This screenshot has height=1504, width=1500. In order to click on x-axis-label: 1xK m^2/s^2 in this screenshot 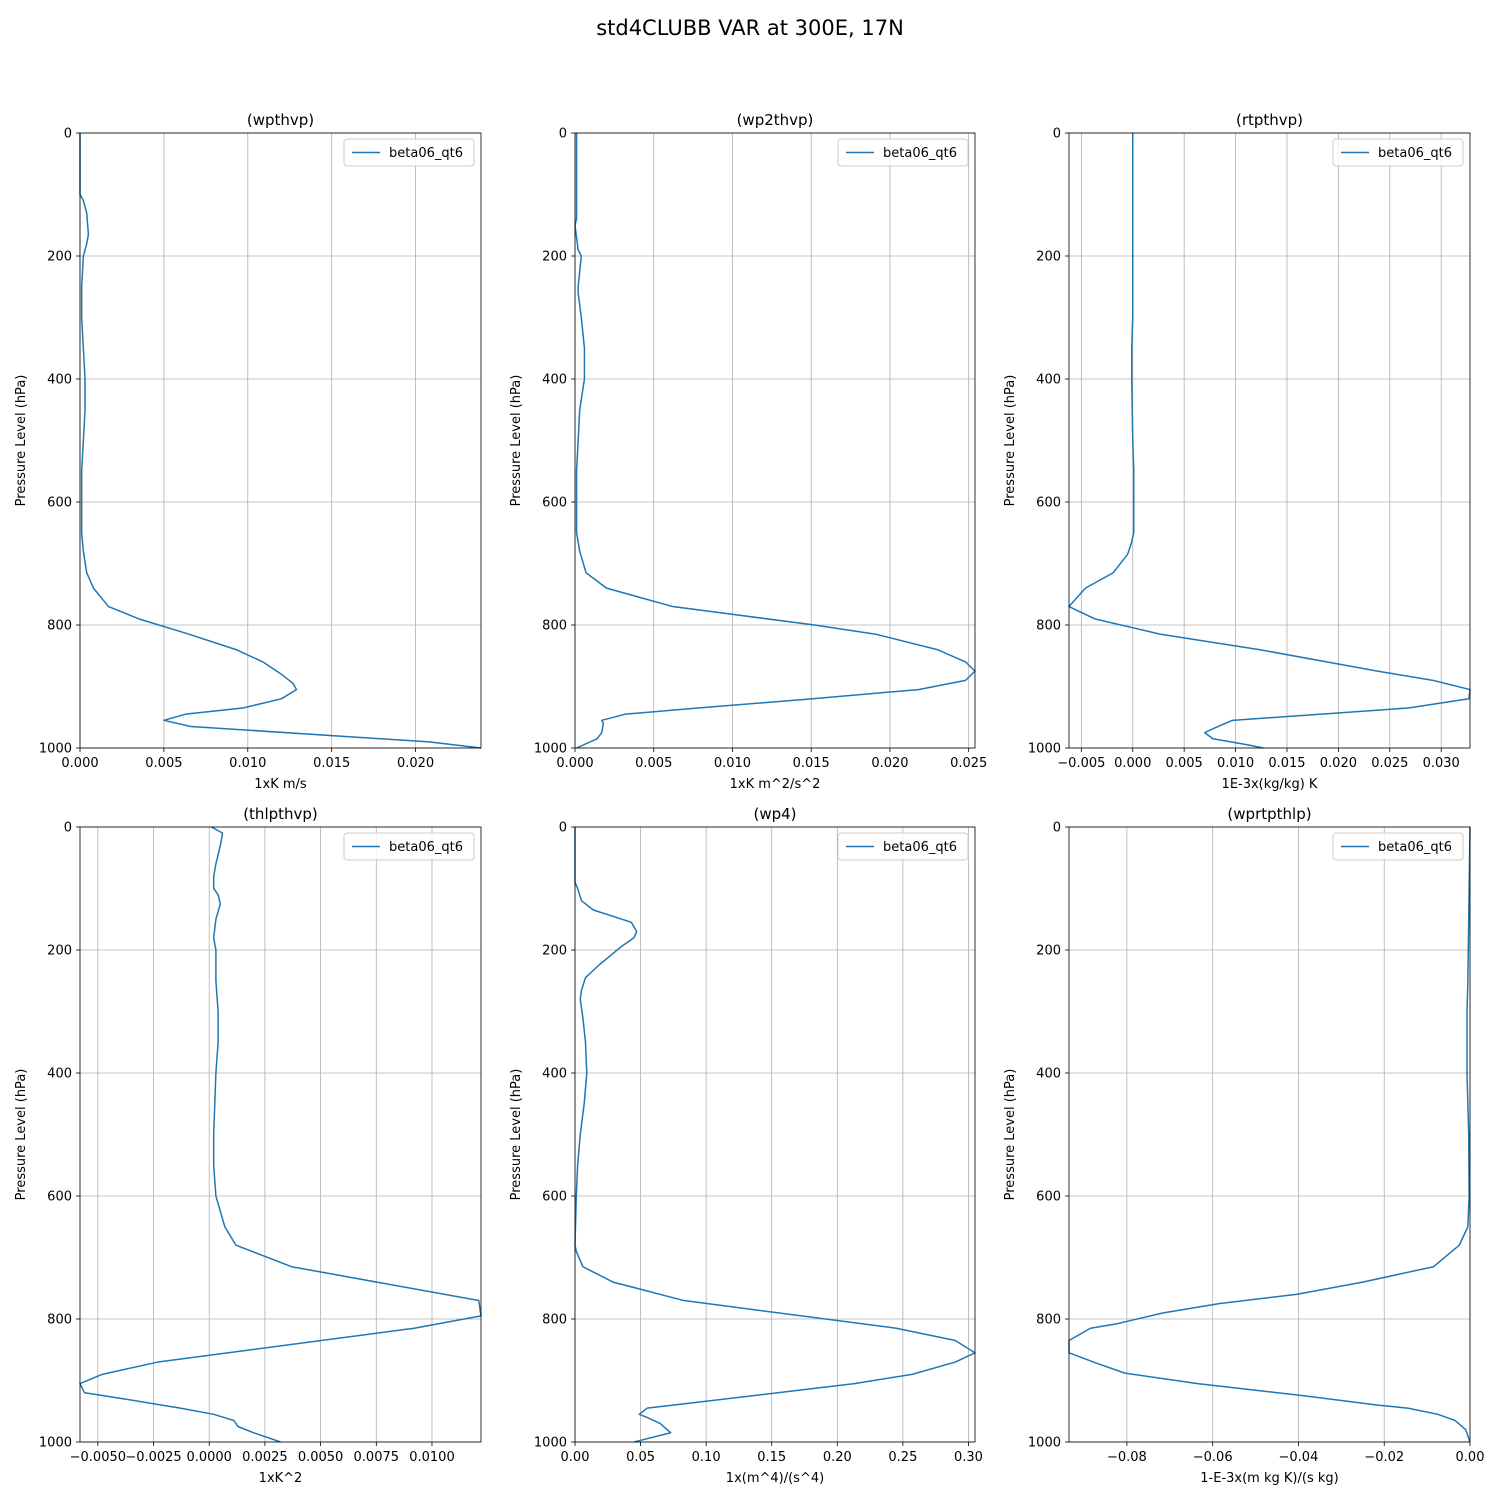, I will do `click(775, 784)`.